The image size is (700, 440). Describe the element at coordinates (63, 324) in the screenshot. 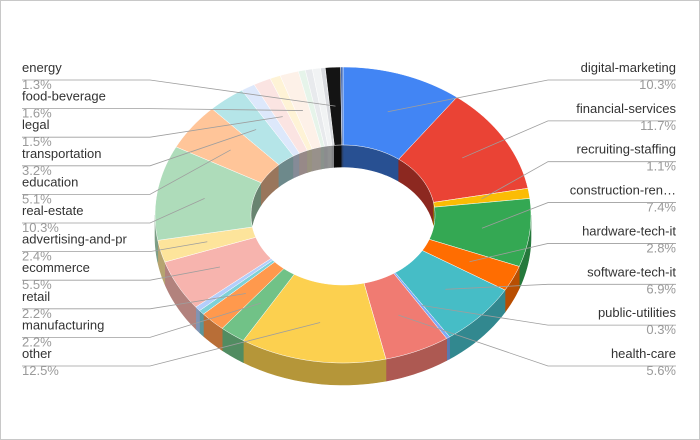

I see `label-manufacturing: manufacturing` at that location.